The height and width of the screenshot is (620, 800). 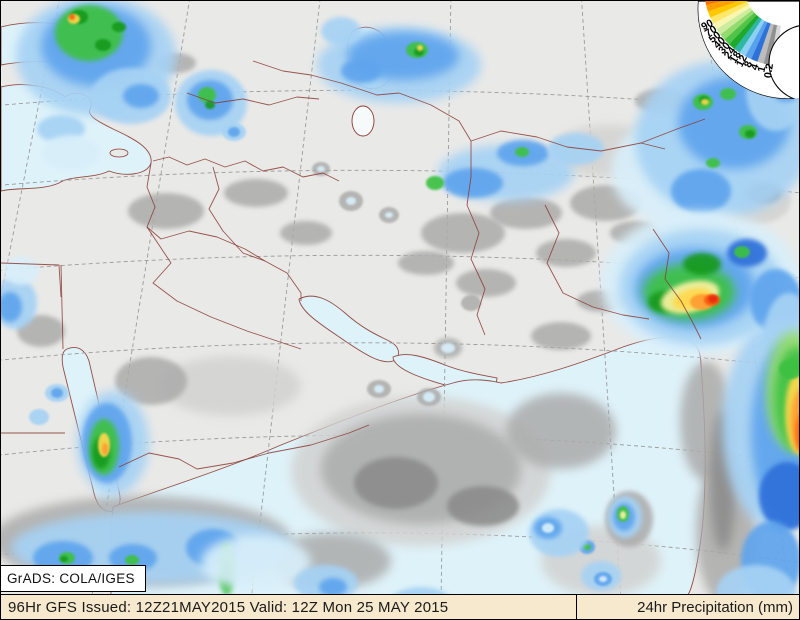 What do you see at coordinates (761, 69) in the screenshot?
I see `legend-tick-label: 1` at bounding box center [761, 69].